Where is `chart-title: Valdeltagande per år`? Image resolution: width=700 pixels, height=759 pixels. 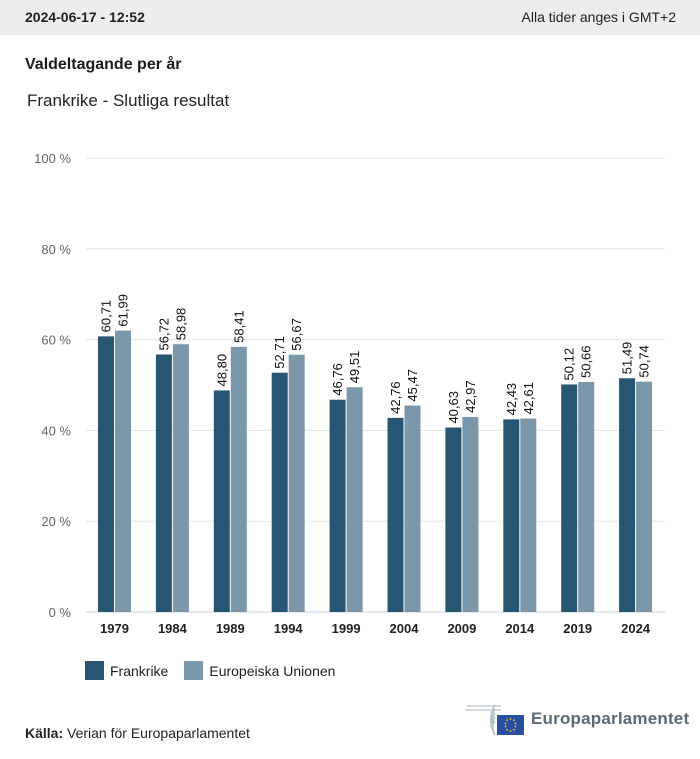
chart-title: Valdeltagande per år is located at coordinates (103, 64).